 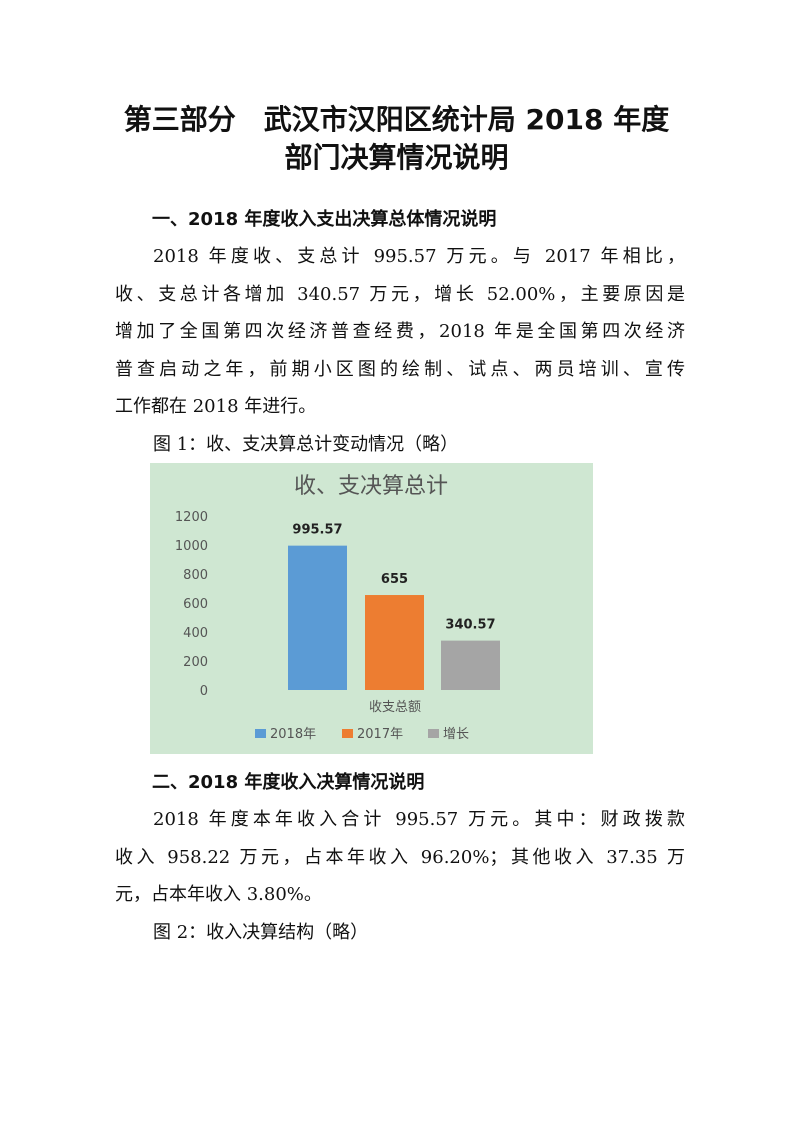 I want to click on page-title-line2: 部门决算情况说明, so click(x=396, y=157).